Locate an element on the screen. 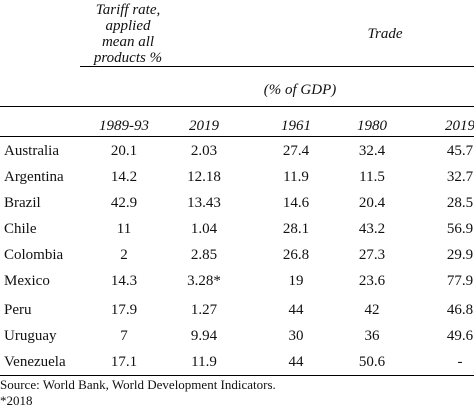 This screenshot has width=474, height=412. value-cell: 42 is located at coordinates (372, 310).